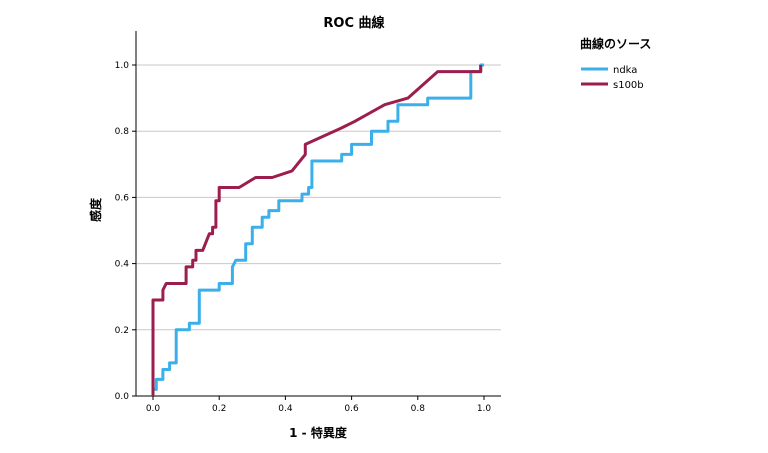  What do you see at coordinates (122, 397) in the screenshot?
I see `y-tick-label-0: 0.0` at bounding box center [122, 397].